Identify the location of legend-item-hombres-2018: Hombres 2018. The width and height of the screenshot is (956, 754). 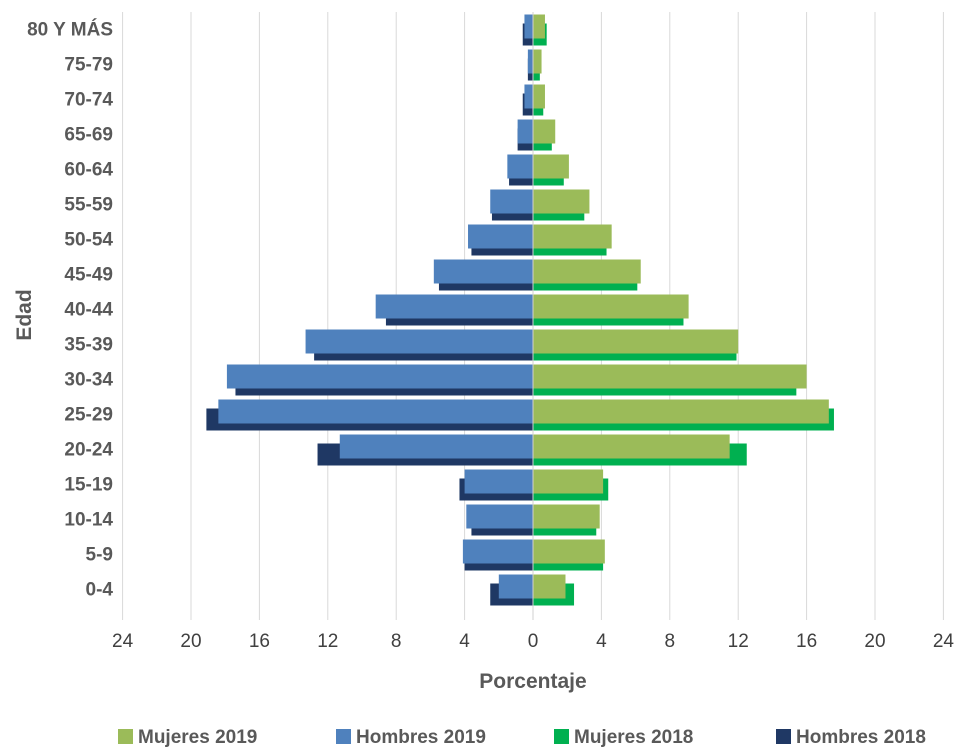
(851, 737).